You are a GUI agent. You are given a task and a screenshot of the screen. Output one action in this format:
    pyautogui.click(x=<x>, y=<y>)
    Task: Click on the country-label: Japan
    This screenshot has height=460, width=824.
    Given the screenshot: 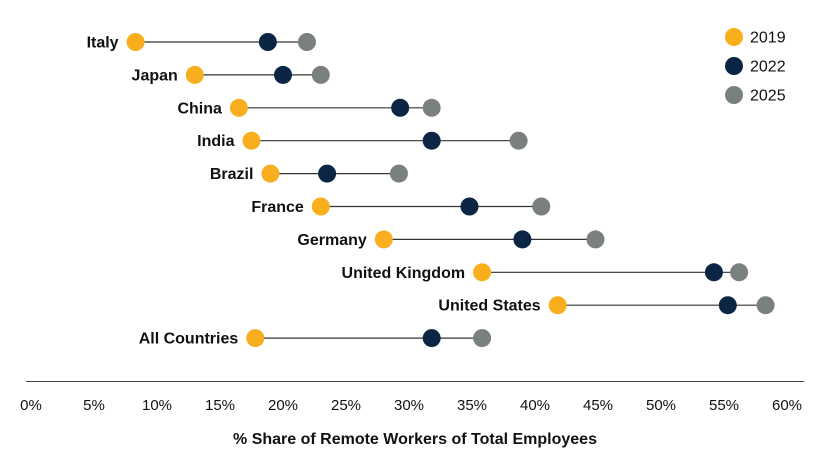 What is the action you would take?
    pyautogui.click(x=155, y=75)
    